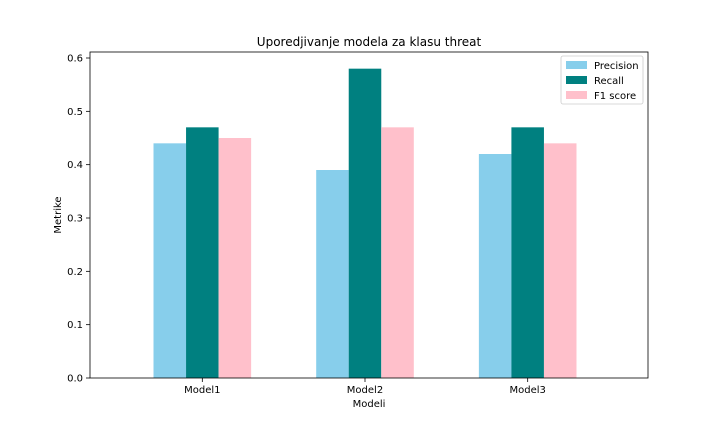  What do you see at coordinates (75, 272) in the screenshot?
I see `y-tick-label: 0.2` at bounding box center [75, 272].